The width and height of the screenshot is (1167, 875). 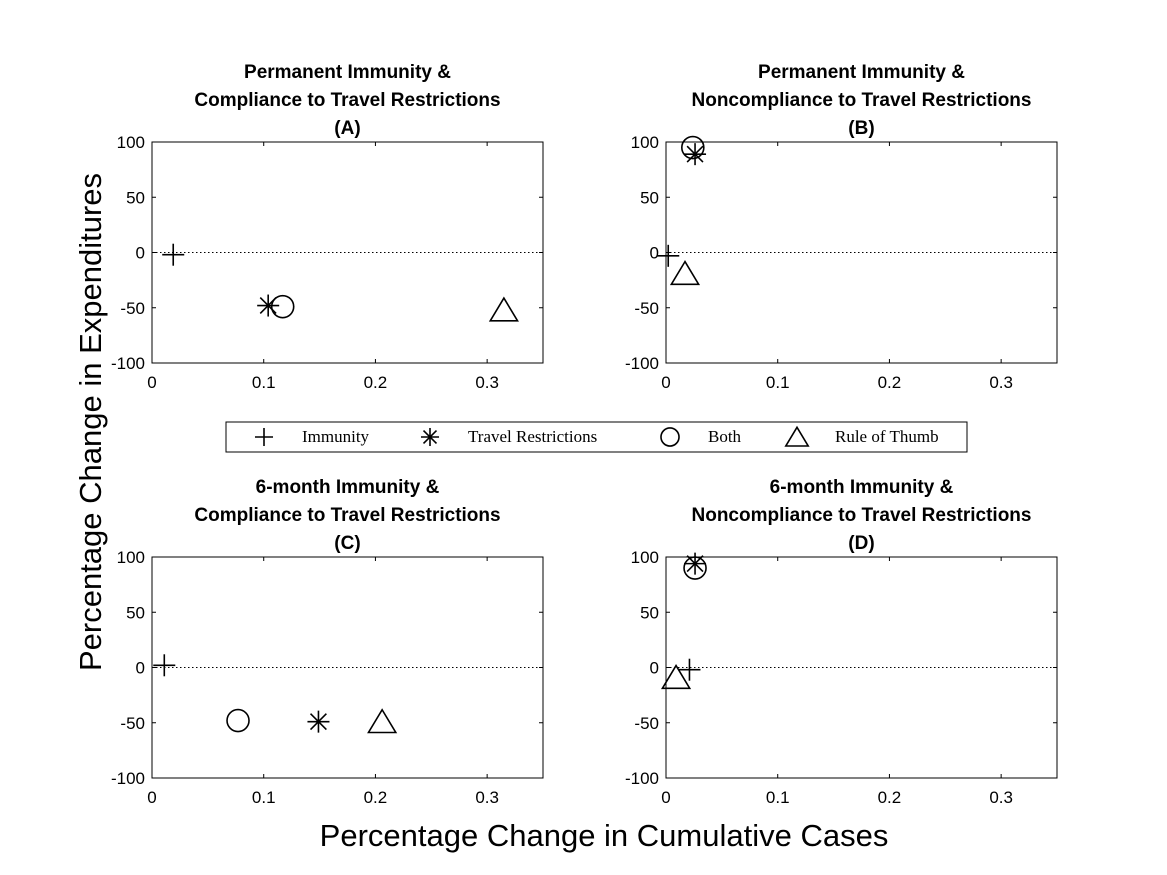 What do you see at coordinates (430, 437) in the screenshot?
I see `legend-asterisk-icon` at bounding box center [430, 437].